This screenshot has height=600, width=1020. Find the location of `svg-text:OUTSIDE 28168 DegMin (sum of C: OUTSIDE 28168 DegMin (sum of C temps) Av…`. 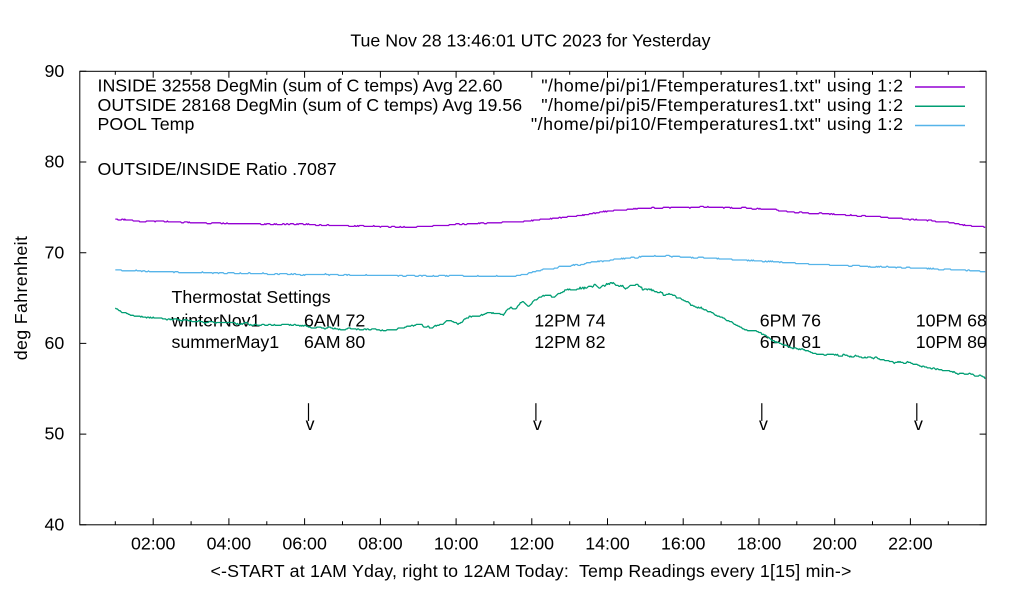

svg-text:OUTSIDE 28168 DegMin (sum of C: OUTSIDE 28168 DegMin (sum of C temps) Av… is located at coordinates (310, 105).